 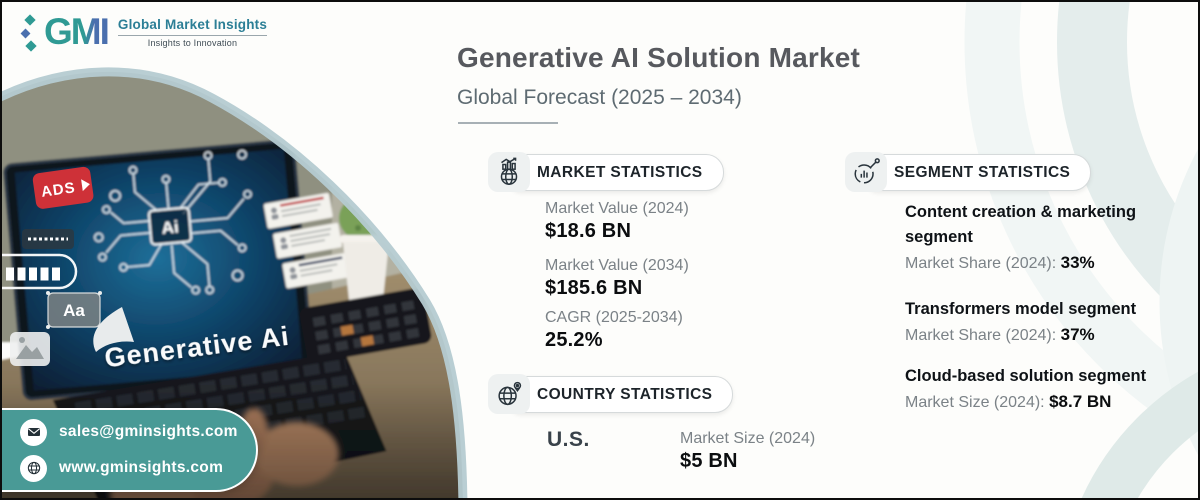 I want to click on id-cards, so click(x=307, y=240).